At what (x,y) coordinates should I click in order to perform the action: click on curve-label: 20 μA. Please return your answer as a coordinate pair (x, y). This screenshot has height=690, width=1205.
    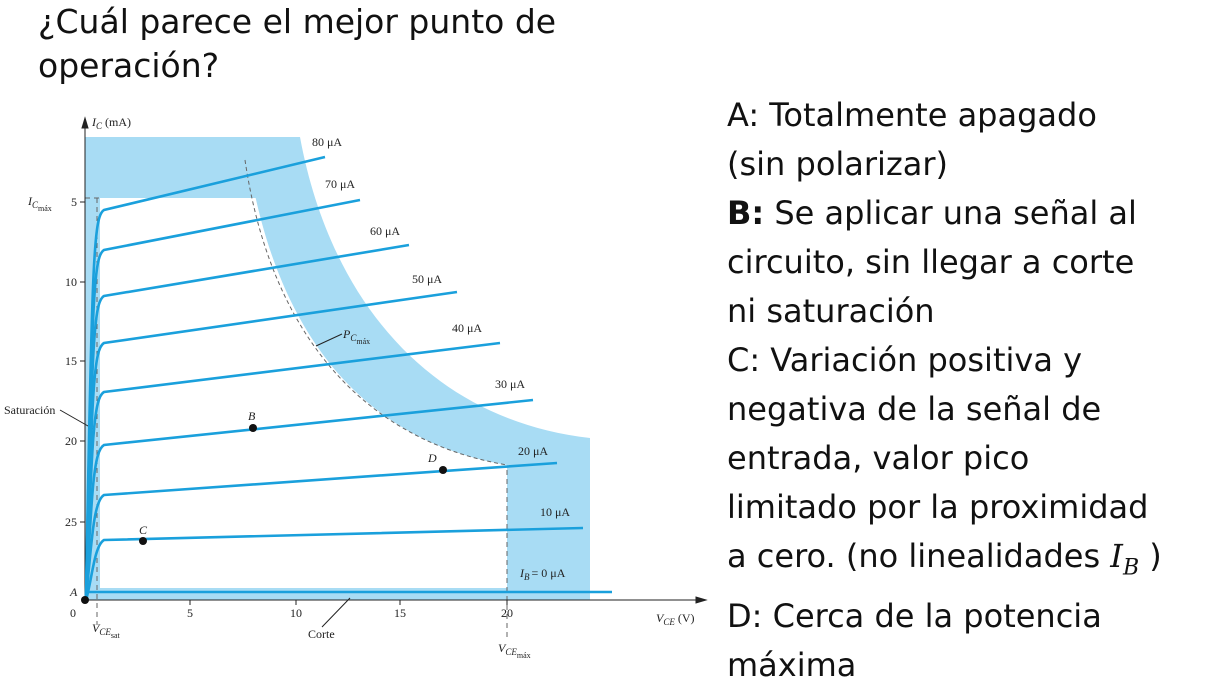
    Looking at the image, I should click on (533, 451).